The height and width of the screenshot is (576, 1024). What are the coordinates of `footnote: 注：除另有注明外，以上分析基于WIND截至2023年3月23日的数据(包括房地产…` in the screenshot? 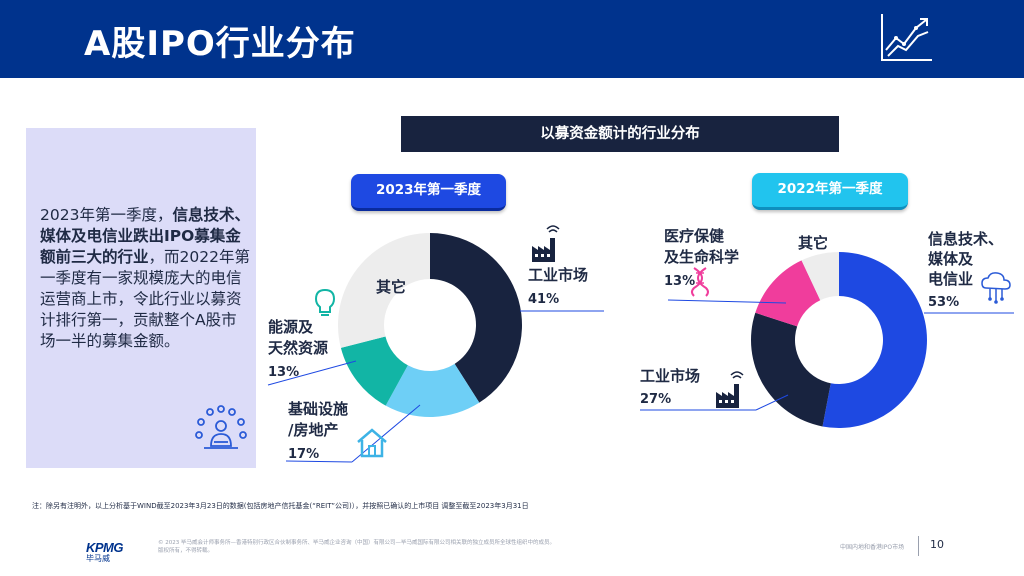 It's located at (280, 506).